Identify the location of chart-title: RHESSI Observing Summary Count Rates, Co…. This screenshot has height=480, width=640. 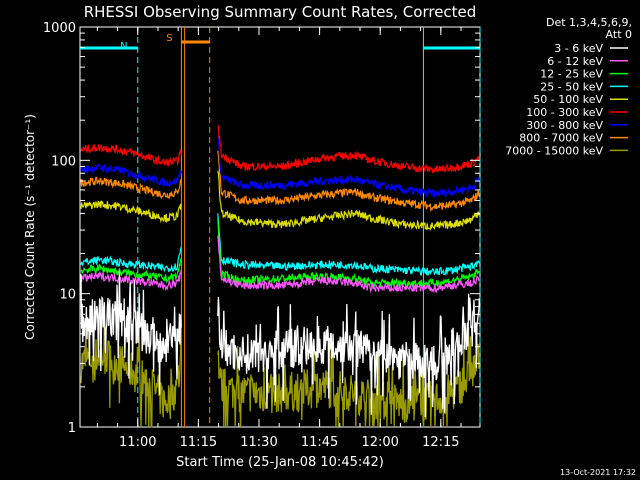
(280, 12).